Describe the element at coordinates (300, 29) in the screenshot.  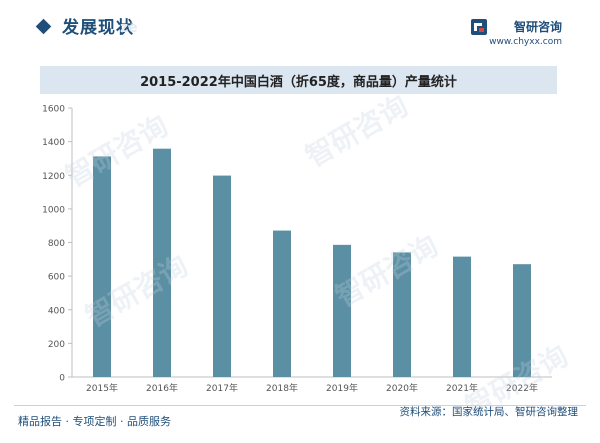
I see `header: 发展现状 ze 智研咨询 www.chyxx.com` at that location.